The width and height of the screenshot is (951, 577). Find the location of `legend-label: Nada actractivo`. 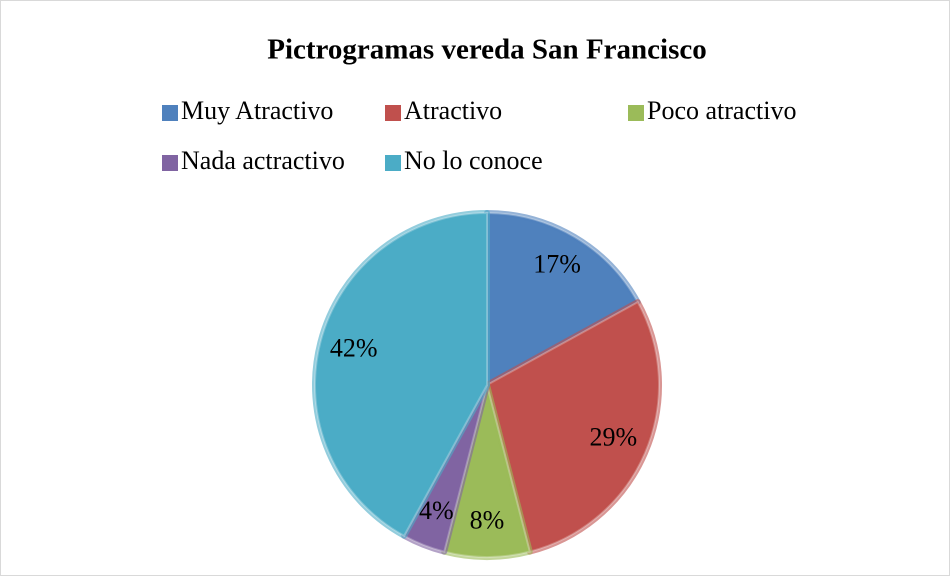

legend-label: Nada actractivo is located at coordinates (263, 160).